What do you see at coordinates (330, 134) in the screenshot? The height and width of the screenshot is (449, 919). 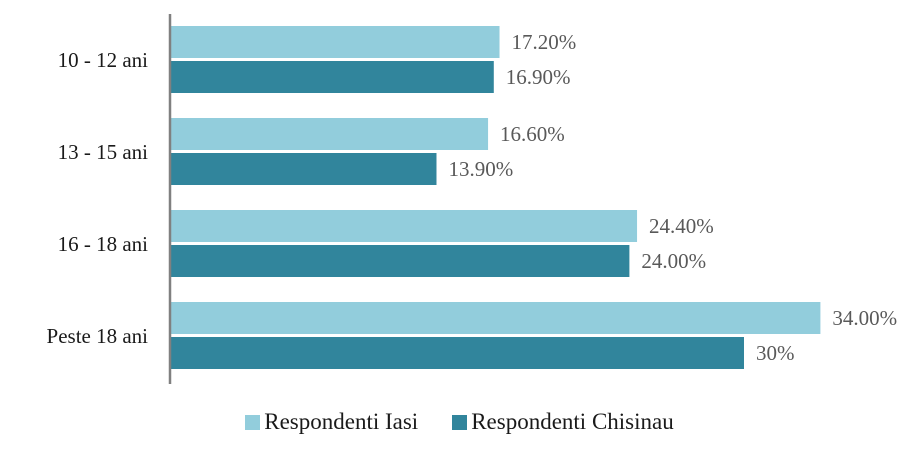 I see `bar-respondenti-iasi-13-15-ani` at bounding box center [330, 134].